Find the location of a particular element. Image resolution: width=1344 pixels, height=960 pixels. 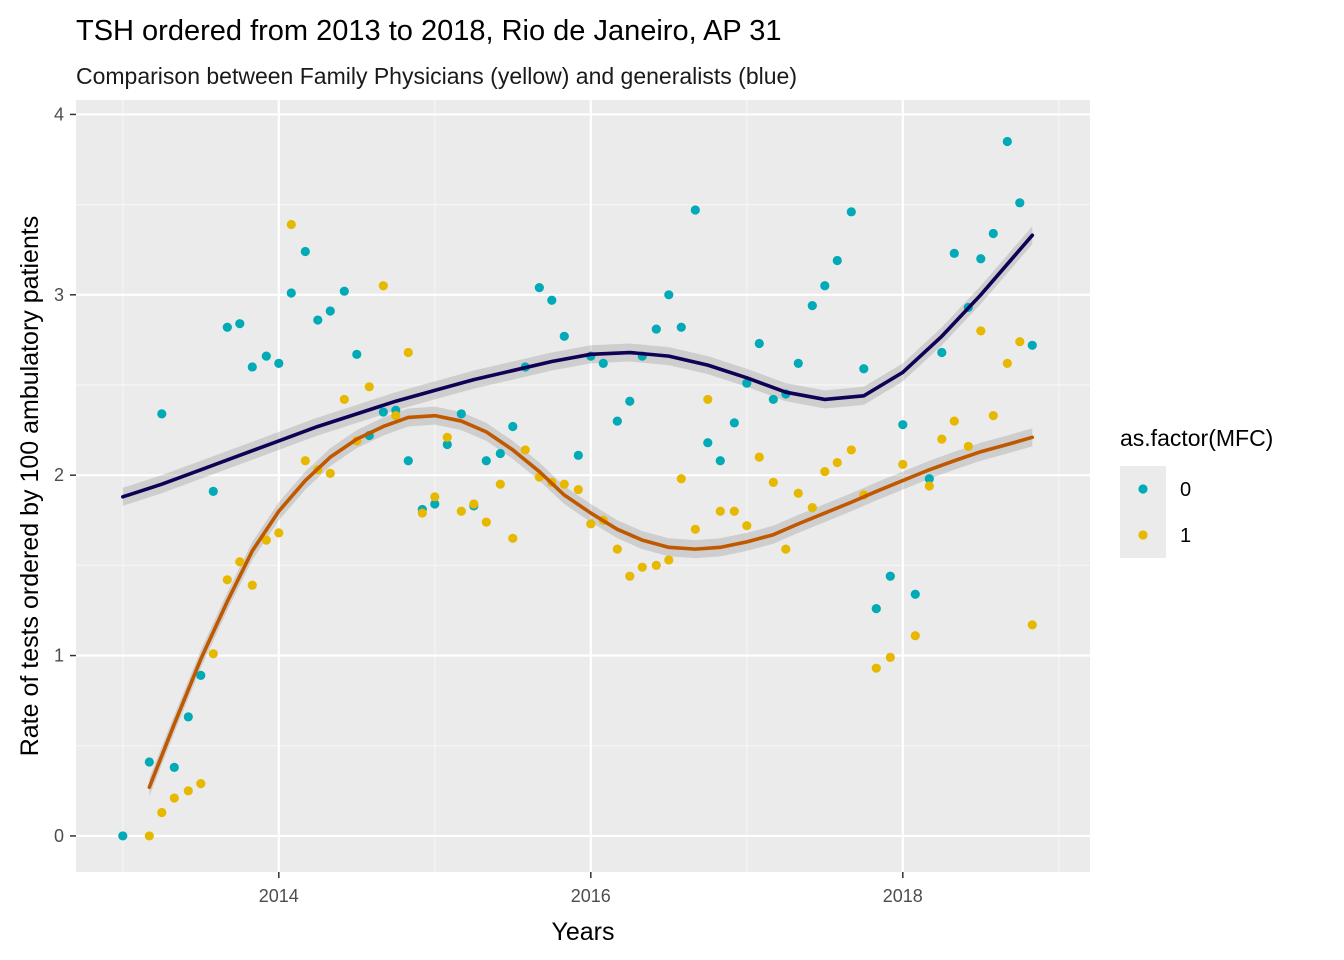

legend: as.factor(MFC) 01 is located at coordinates (1196, 491).